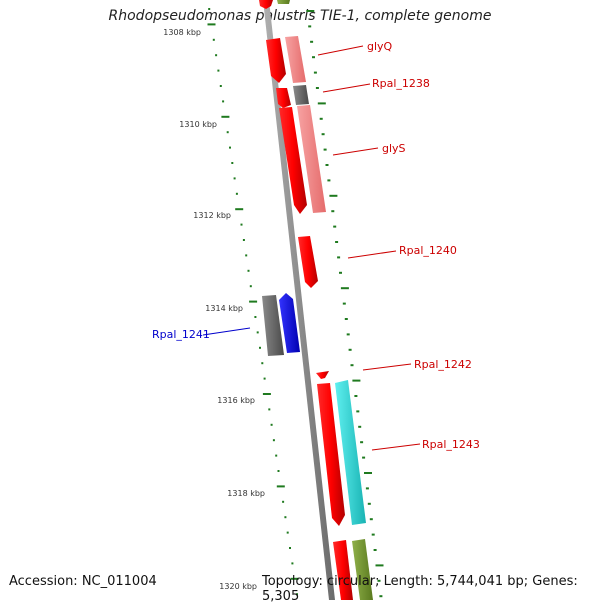 The height and width of the screenshot is (604, 600). What do you see at coordinates (246, 493) in the screenshot?
I see `kbp-label-1318: 1318 kbp` at bounding box center [246, 493].